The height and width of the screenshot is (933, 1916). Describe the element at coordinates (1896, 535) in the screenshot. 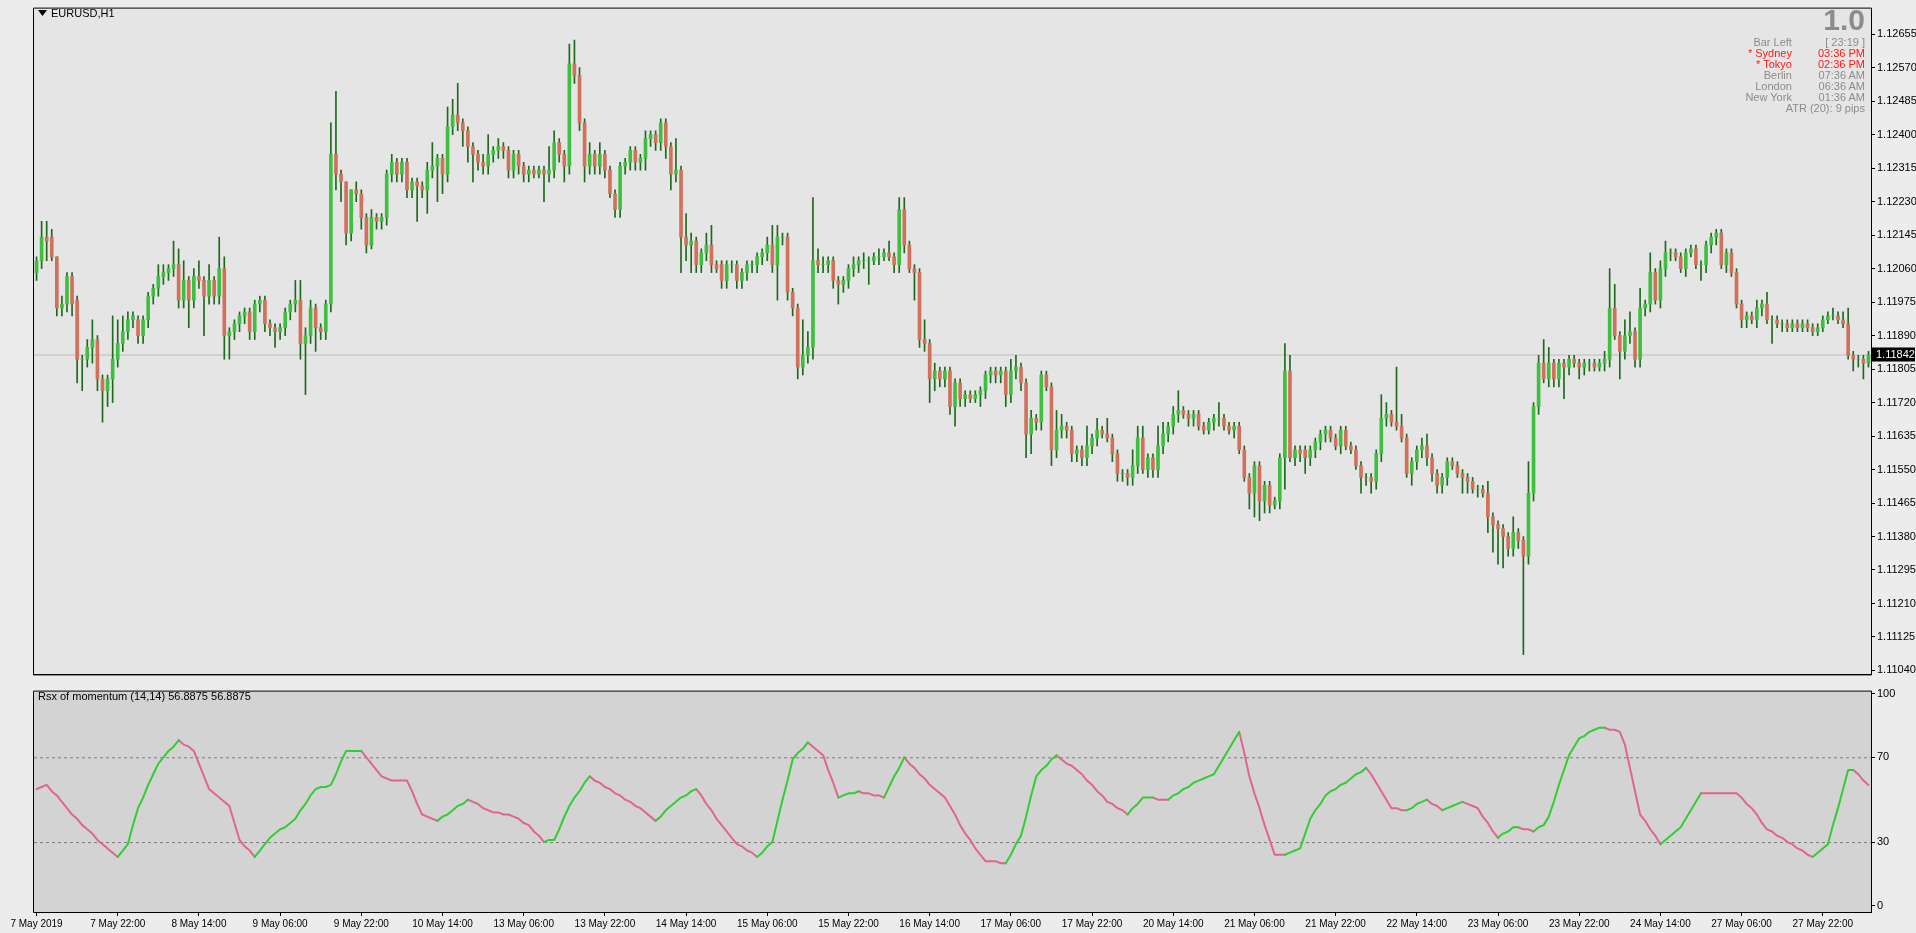

I see `y-tick-label: 1.11380` at that location.